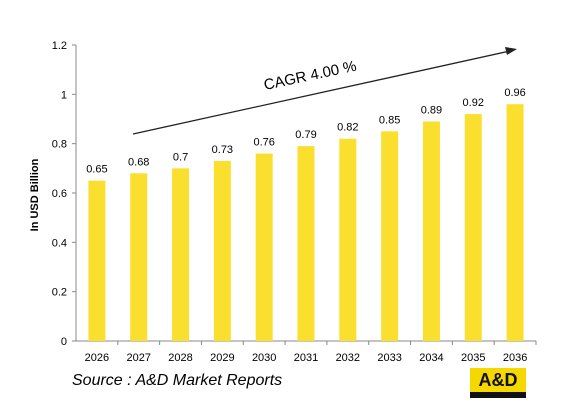  I want to click on x-tick-label: 2031, so click(306, 358).